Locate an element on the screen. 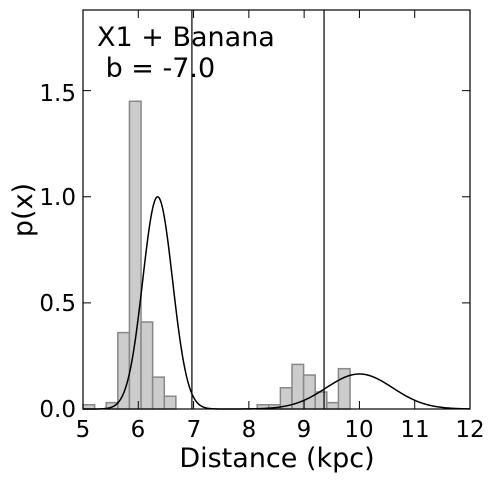 This screenshot has height=482, width=492. x-tick-label: 6 is located at coordinates (138, 430).